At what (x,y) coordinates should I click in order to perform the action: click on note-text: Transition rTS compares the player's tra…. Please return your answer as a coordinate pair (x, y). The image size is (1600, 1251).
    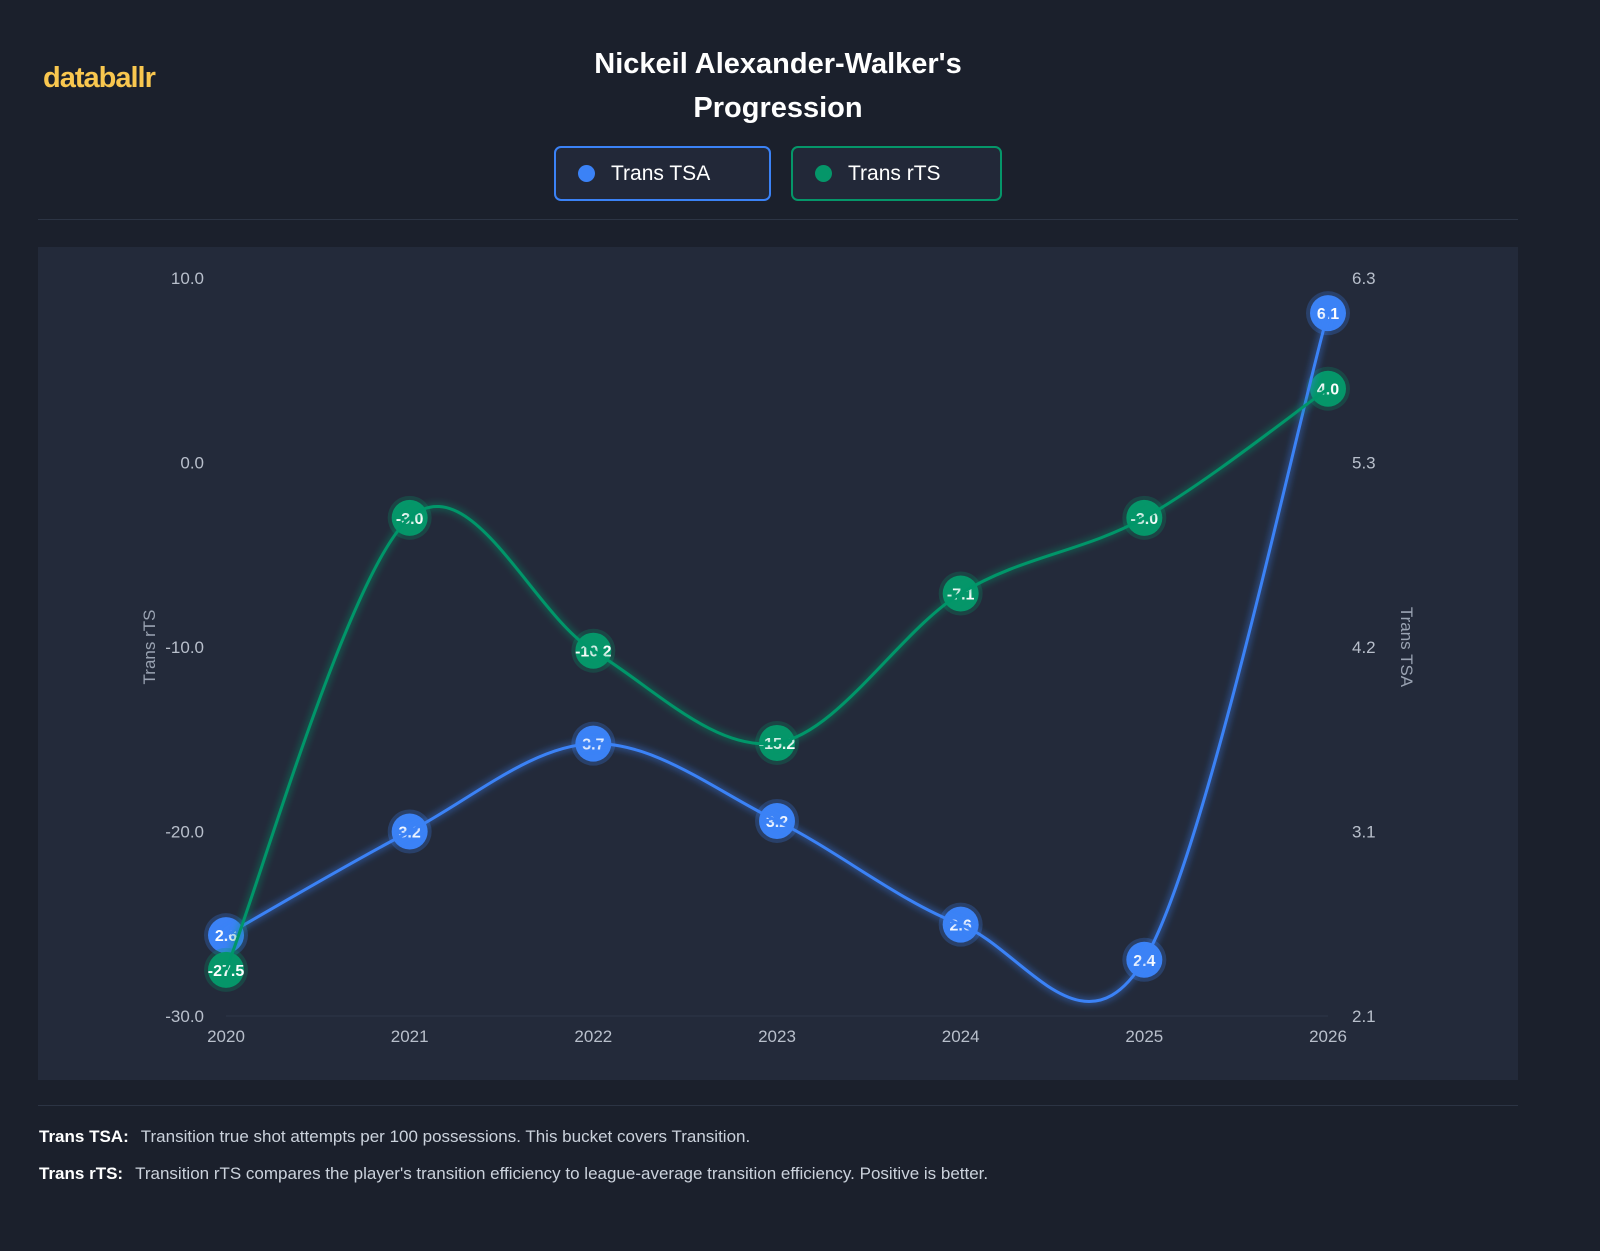
    Looking at the image, I should click on (562, 1173).